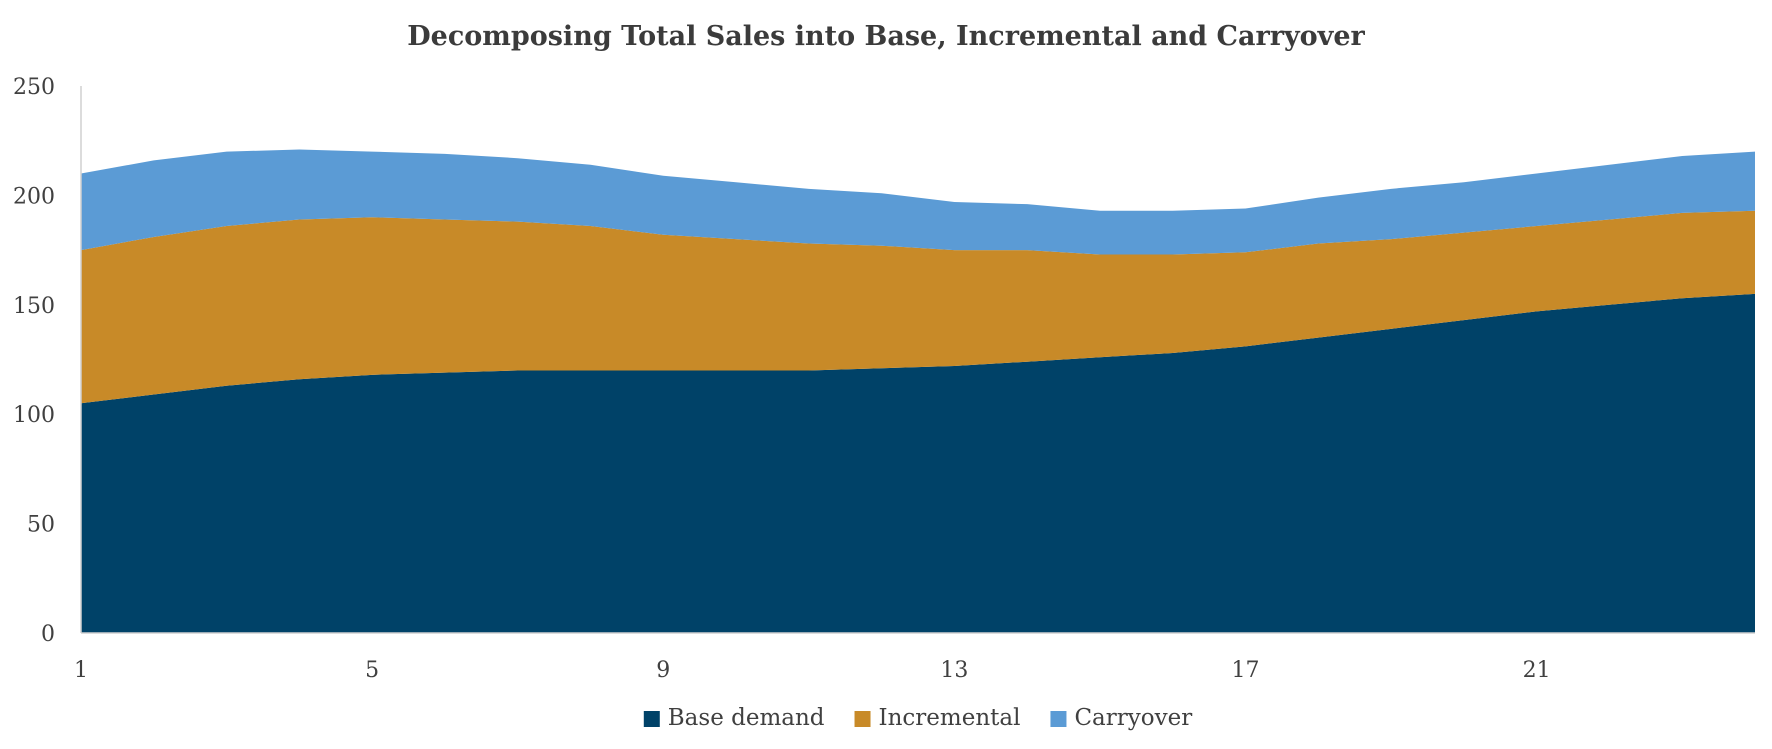 Image resolution: width=1772 pixels, height=749 pixels. Describe the element at coordinates (41, 525) in the screenshot. I see `y-tick-label: 50` at that location.